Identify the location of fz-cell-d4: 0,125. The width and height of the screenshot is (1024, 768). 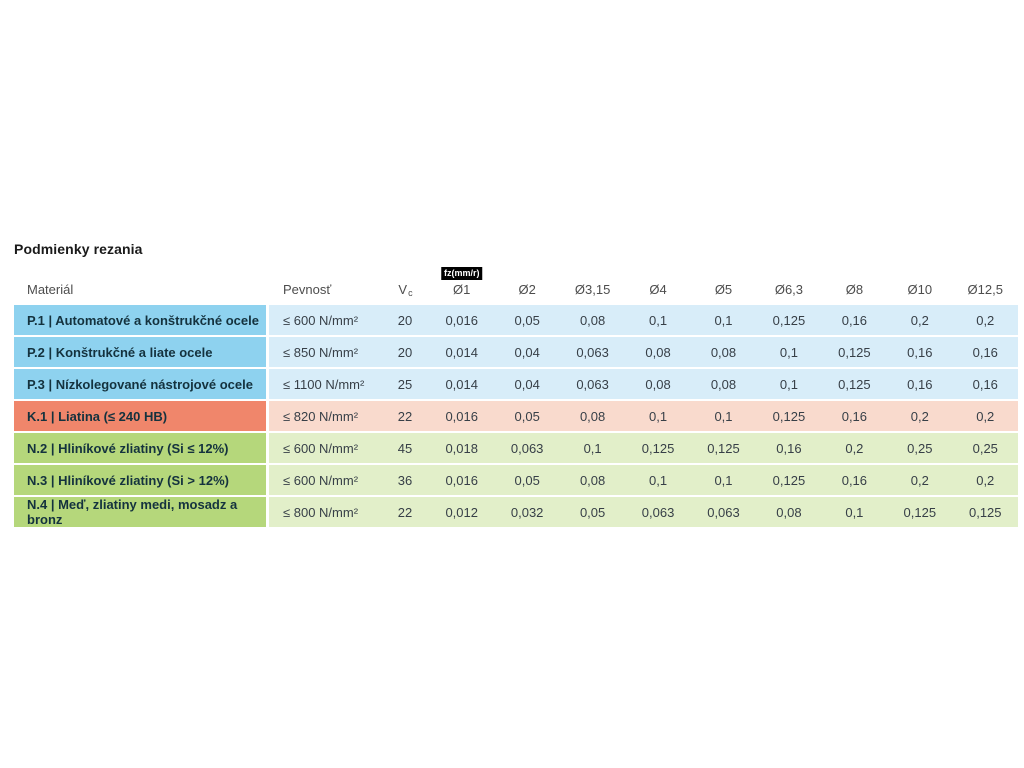
(658, 448).